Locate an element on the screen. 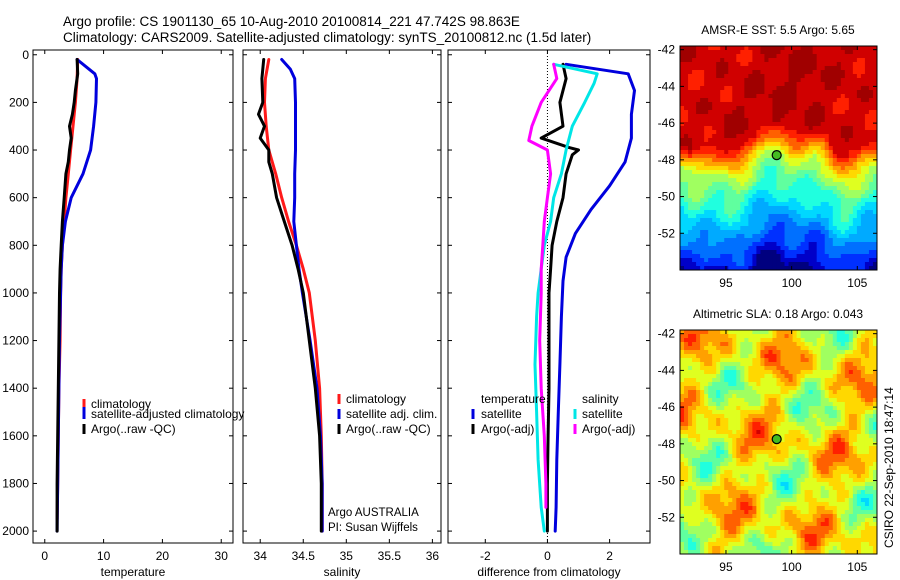  legend-label: satellite adj. clim. is located at coordinates (391, 414).